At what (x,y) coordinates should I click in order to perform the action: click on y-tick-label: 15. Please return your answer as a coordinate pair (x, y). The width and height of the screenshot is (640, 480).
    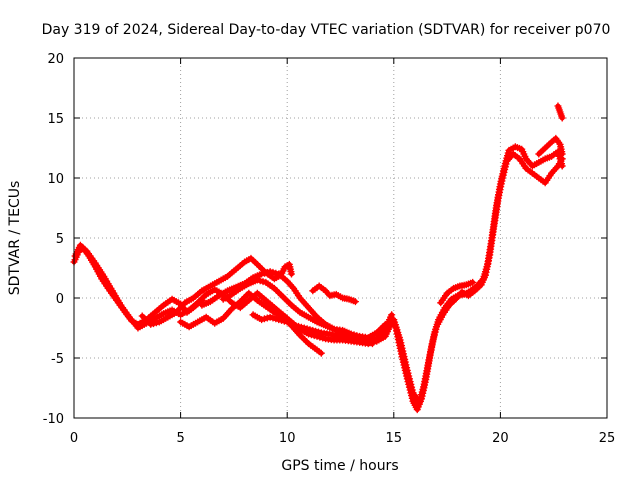
    Looking at the image, I should click on (55, 119).